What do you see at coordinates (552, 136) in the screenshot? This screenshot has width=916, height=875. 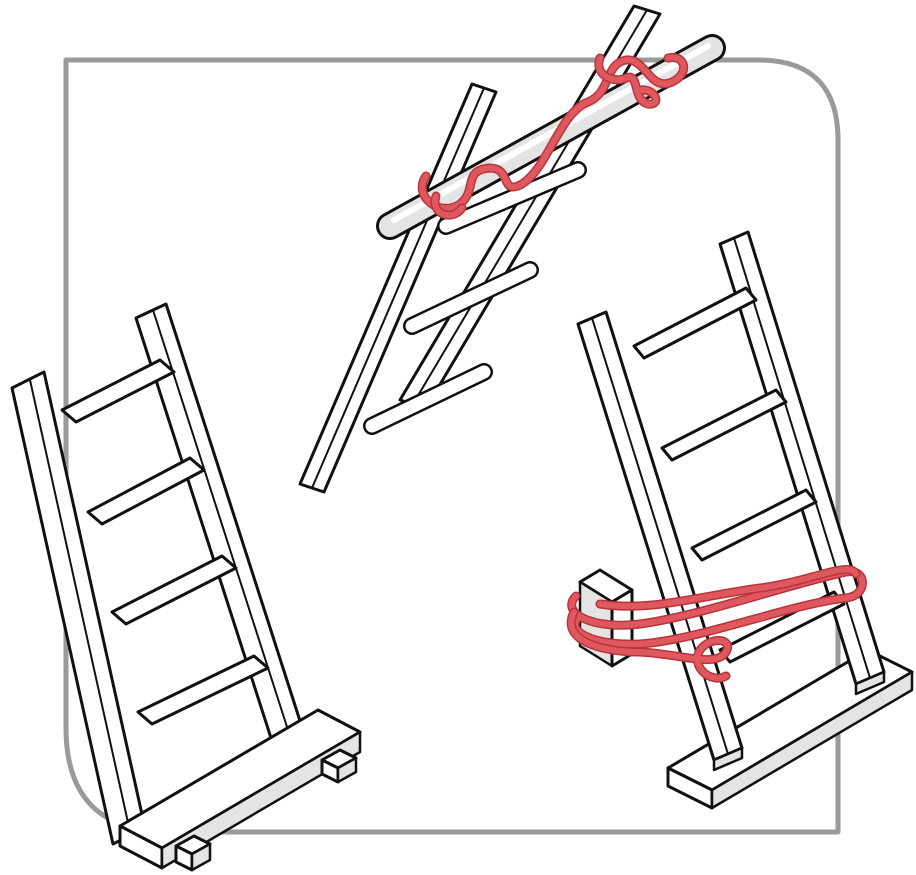 I see `lashing-rope` at bounding box center [552, 136].